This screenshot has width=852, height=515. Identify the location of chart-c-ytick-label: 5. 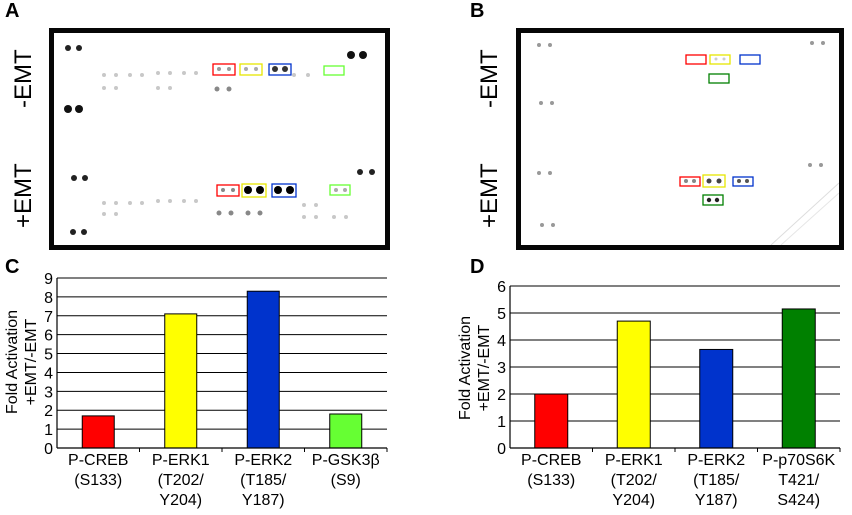
(48, 355).